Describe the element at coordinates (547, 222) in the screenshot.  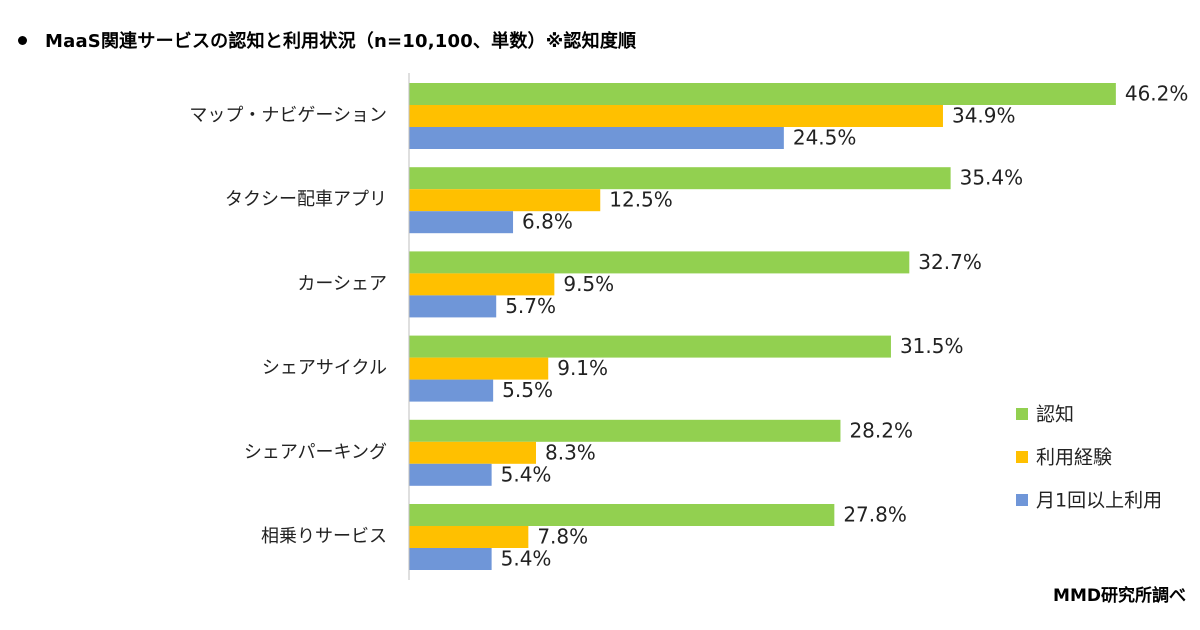
I see `data-label: 6.8%` at that location.